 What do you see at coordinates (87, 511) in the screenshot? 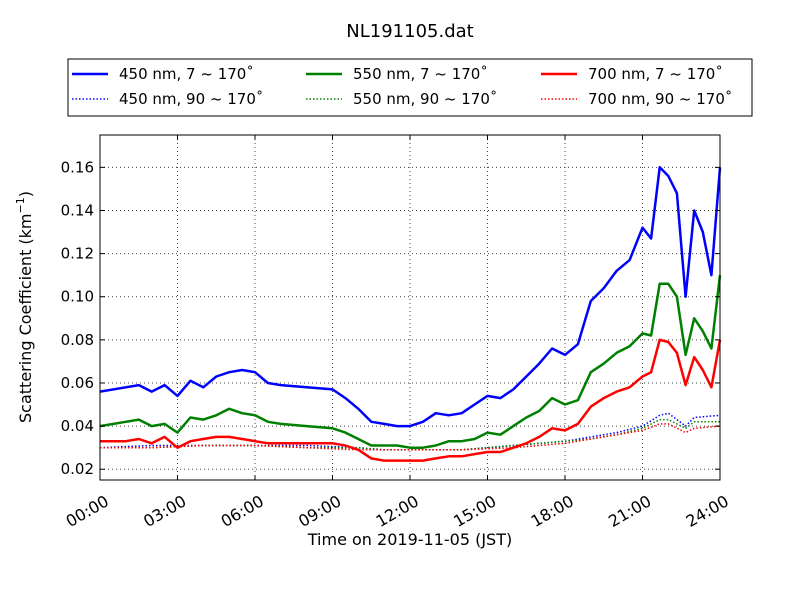
I see `x-tick-label: 00:00` at bounding box center [87, 511].